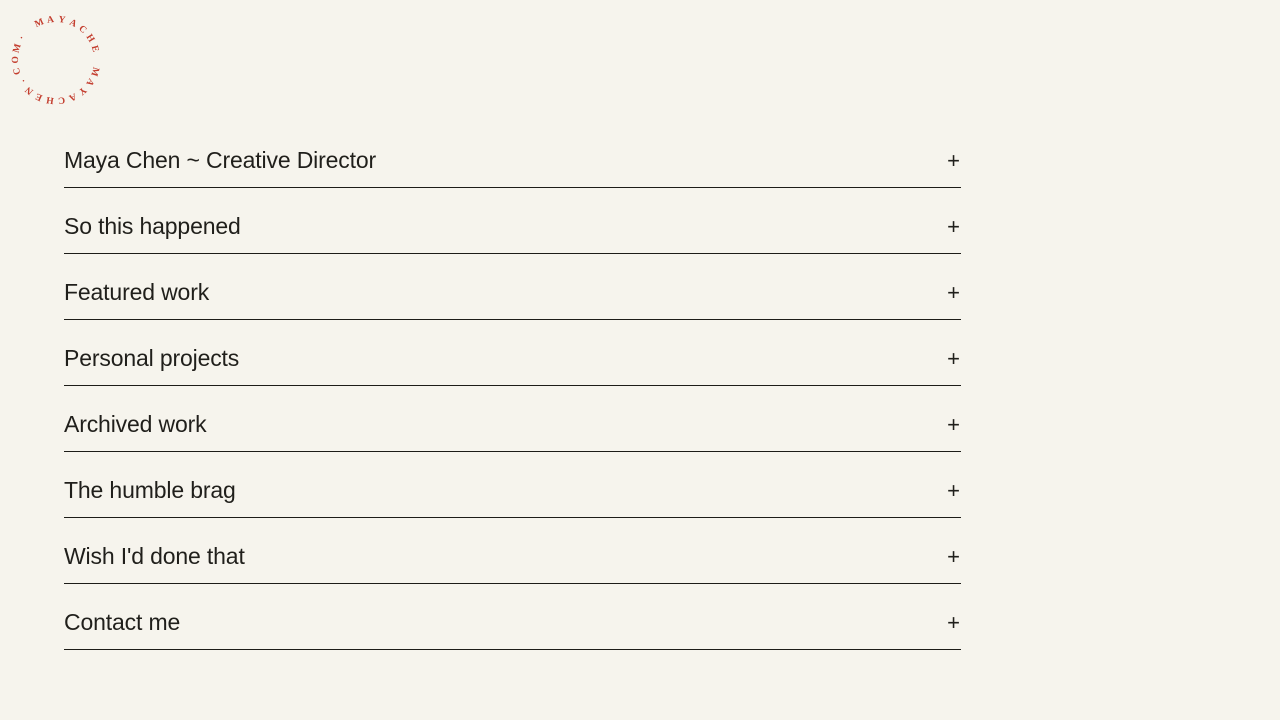  Describe the element at coordinates (220, 160) in the screenshot. I see `accordion-label: Maya Chen ~ Creative Director` at that location.